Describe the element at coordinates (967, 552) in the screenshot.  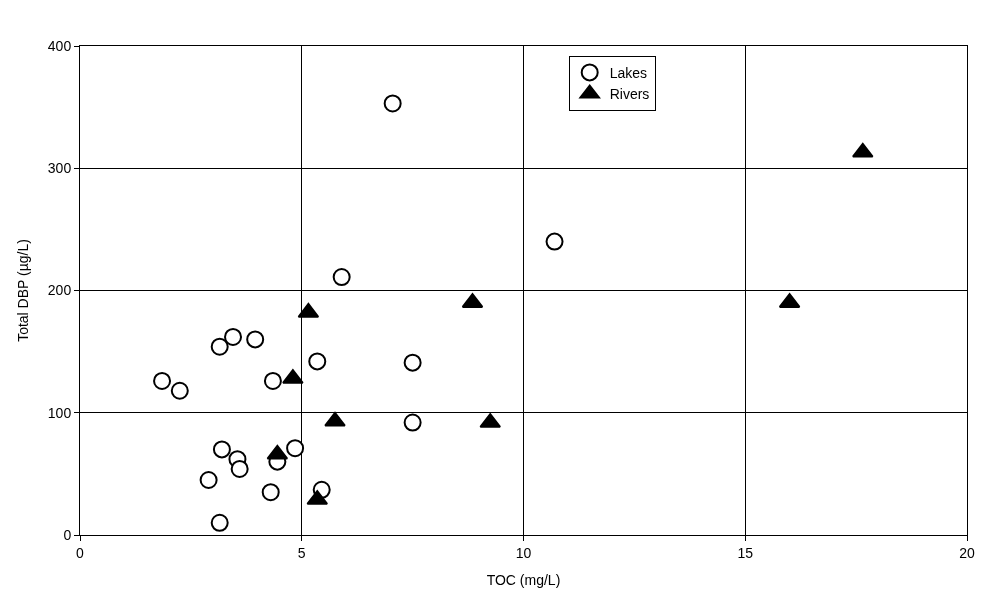
I see `x-tick-label: 20` at that location.